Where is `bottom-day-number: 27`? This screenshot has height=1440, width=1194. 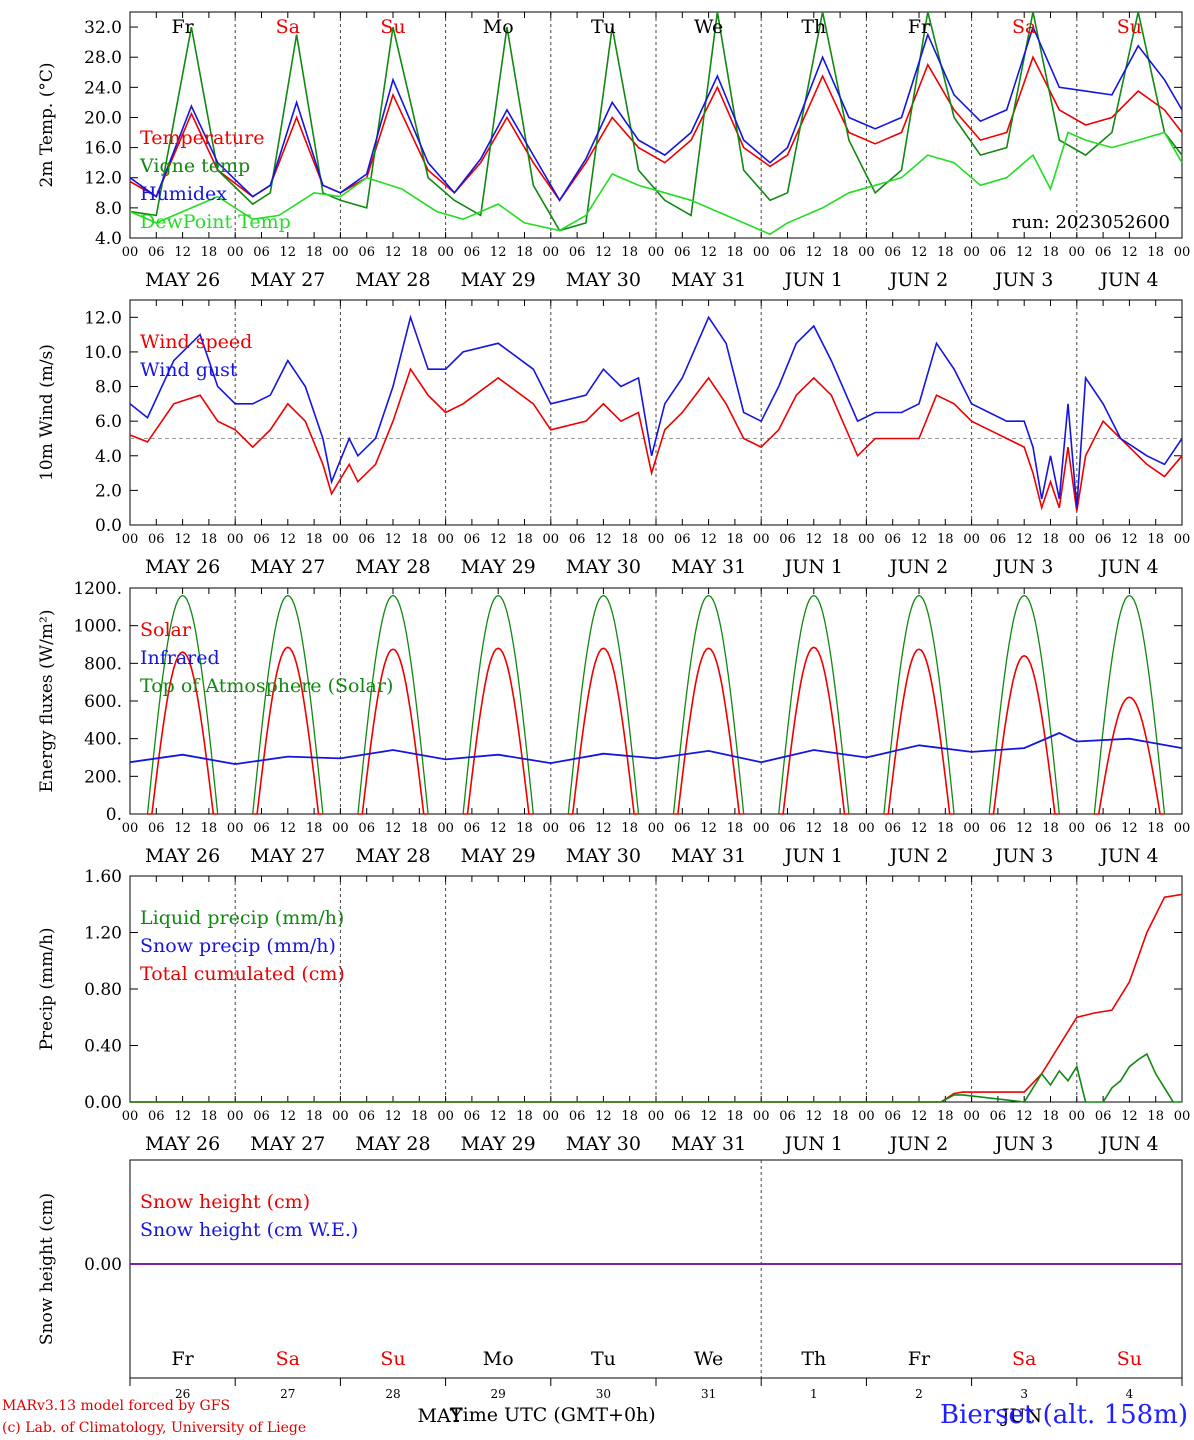 bottom-day-number: 27 is located at coordinates (287, 1394).